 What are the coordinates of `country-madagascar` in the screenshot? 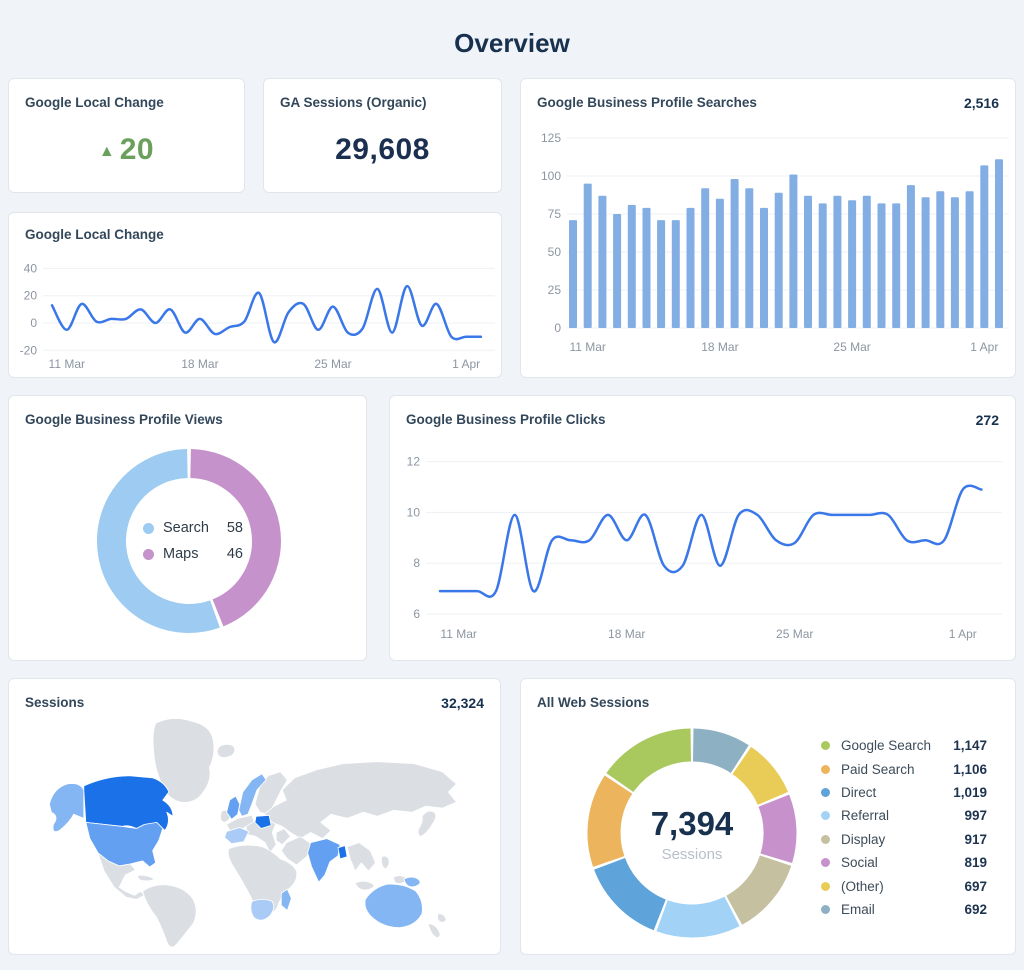 It's located at (286, 899).